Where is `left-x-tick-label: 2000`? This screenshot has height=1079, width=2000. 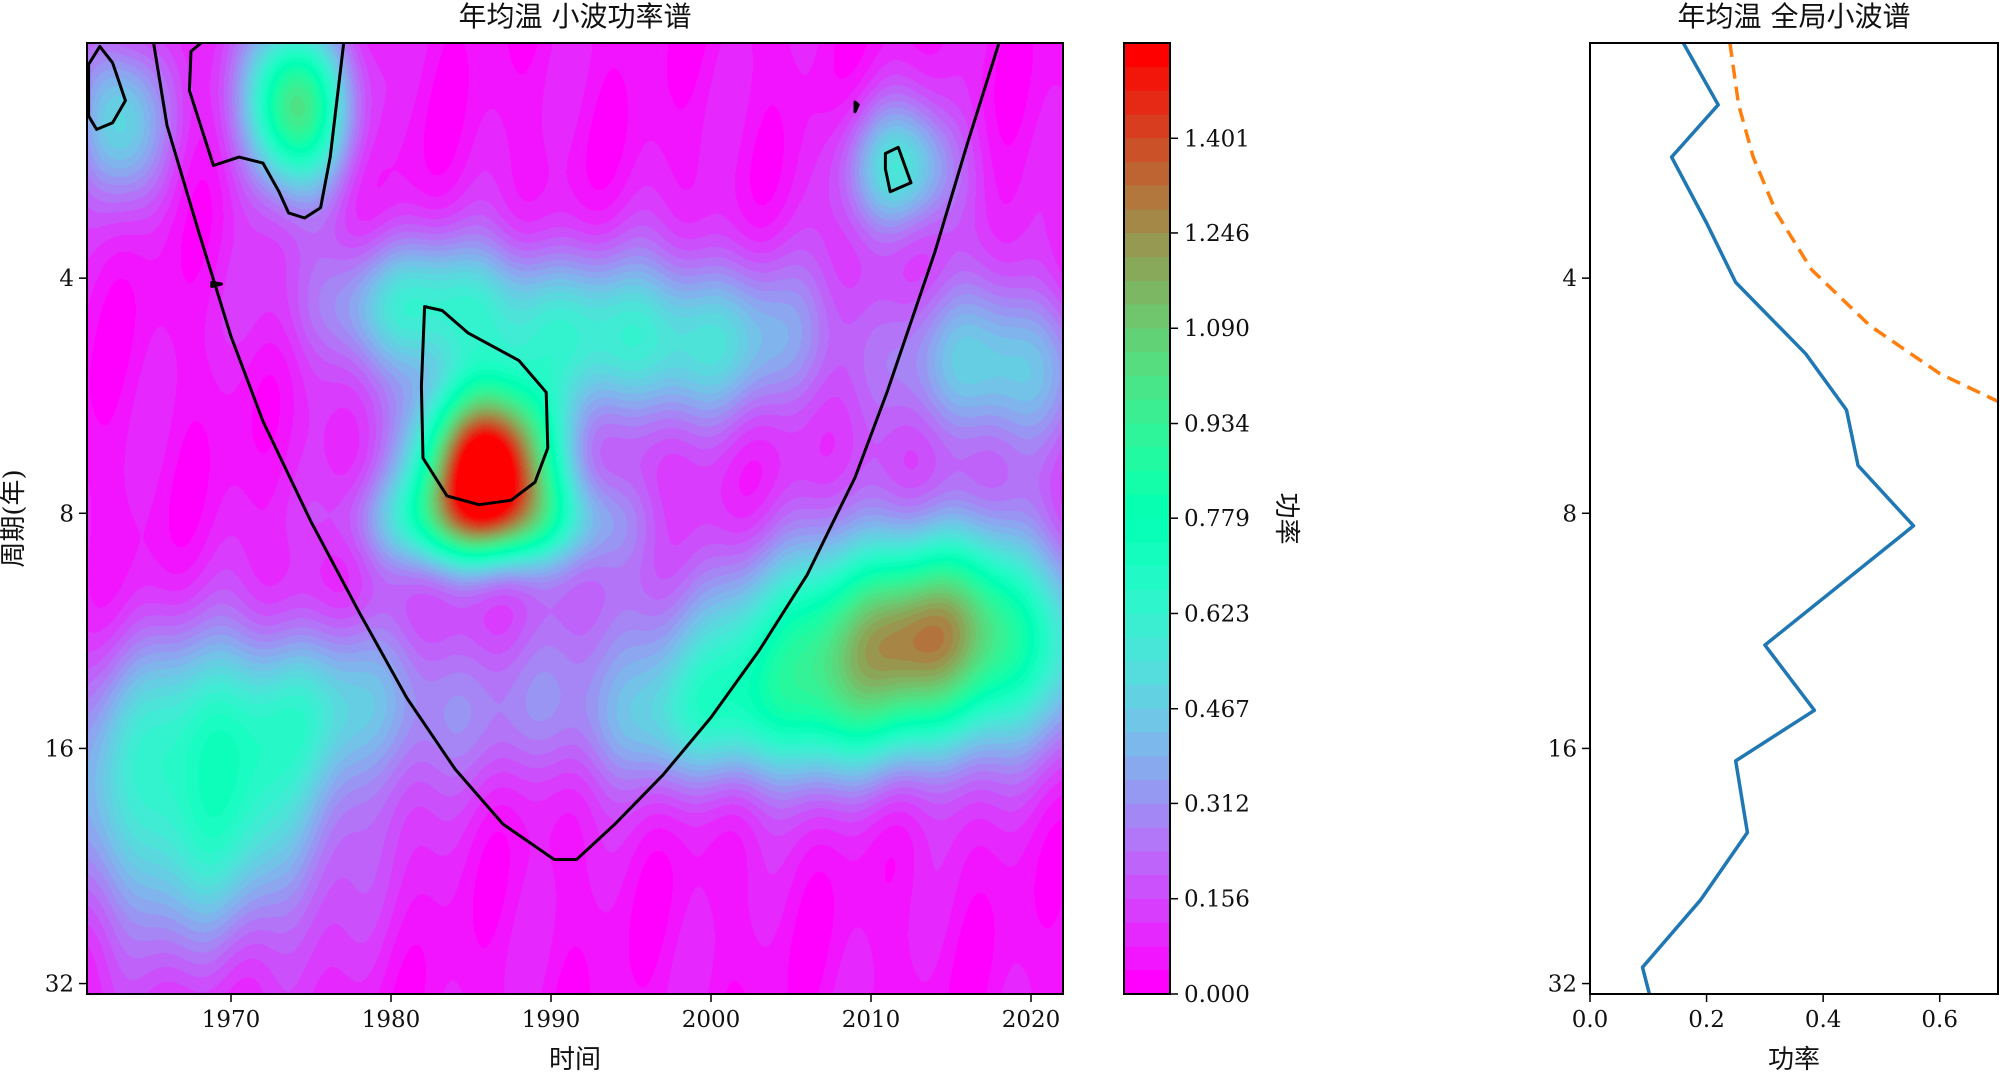 left-x-tick-label: 2000 is located at coordinates (711, 1020).